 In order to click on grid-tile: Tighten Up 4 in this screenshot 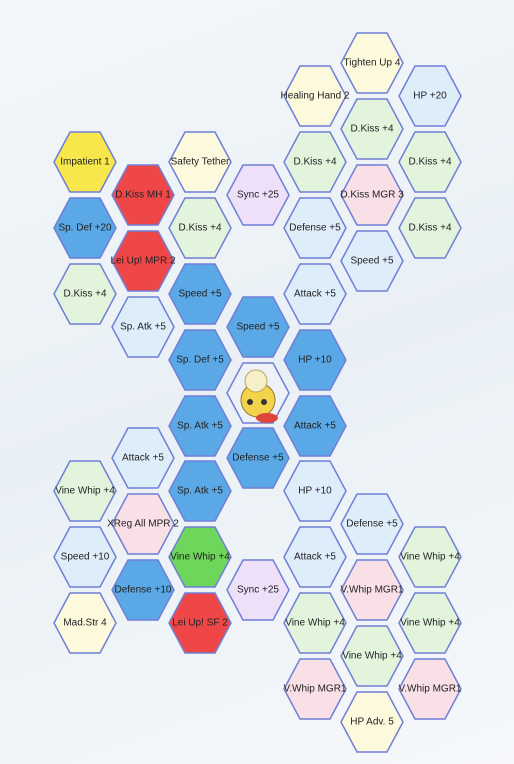, I will do `click(372, 63)`.